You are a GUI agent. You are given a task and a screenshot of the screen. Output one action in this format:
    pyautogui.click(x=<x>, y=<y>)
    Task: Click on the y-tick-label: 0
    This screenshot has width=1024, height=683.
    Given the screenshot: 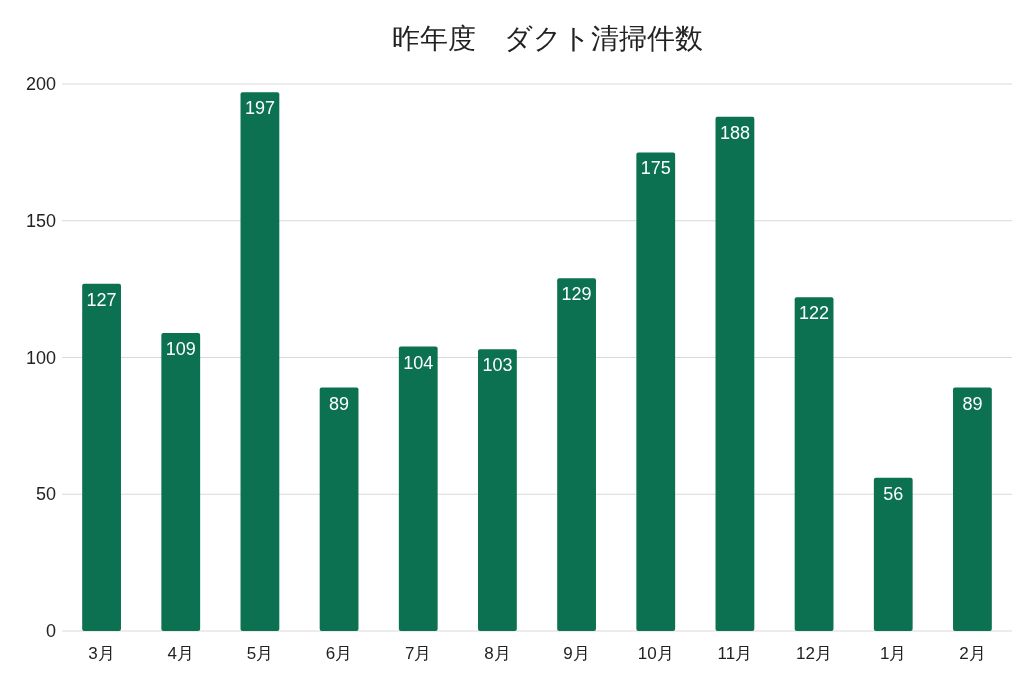 What is the action you would take?
    pyautogui.click(x=50, y=631)
    